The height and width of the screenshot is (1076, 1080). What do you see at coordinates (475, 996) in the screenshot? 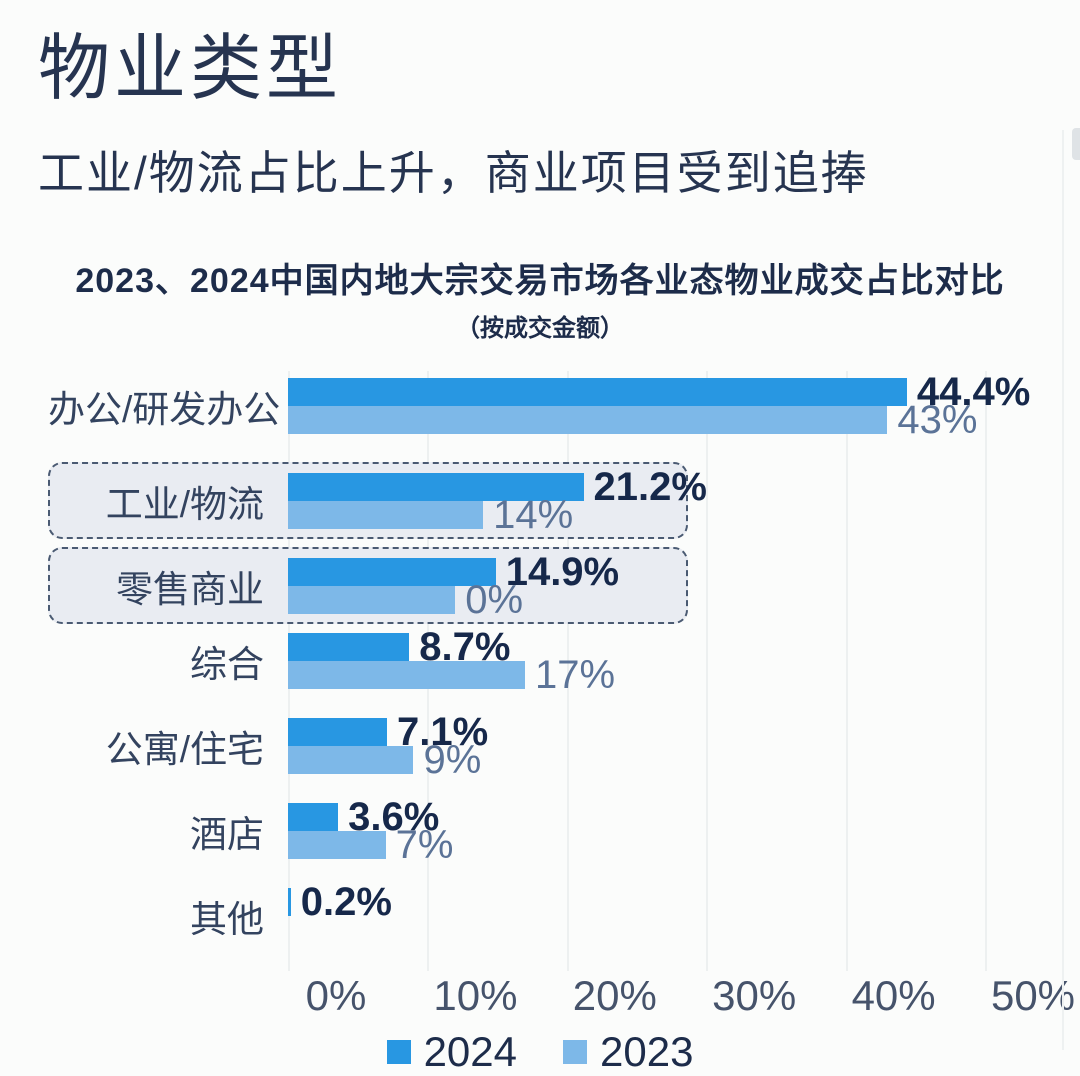
I see `x-axis-tick: 10%` at bounding box center [475, 996].